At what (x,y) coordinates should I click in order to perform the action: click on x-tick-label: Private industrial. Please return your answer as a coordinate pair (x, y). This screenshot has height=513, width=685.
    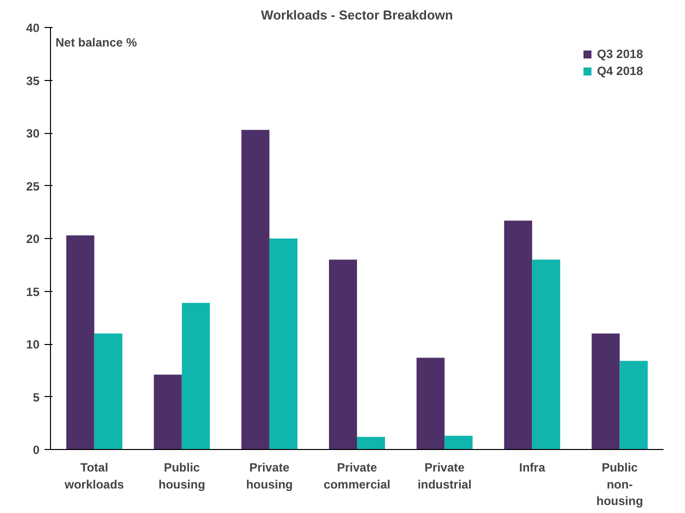
    Looking at the image, I should click on (445, 476).